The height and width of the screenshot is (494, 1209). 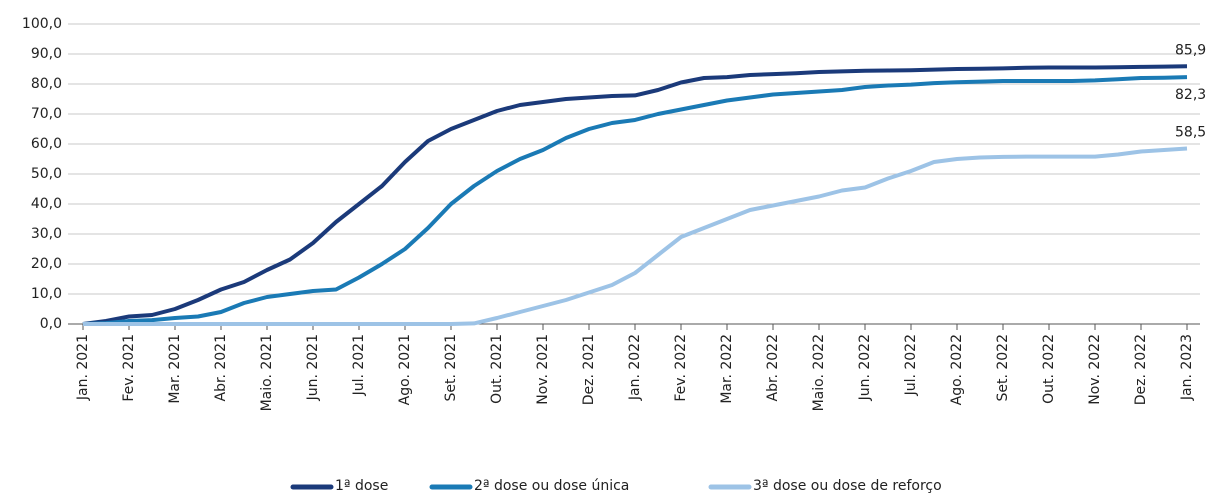 I want to click on legend-label: 3ª dose ou dose de reforço, so click(x=847, y=486).